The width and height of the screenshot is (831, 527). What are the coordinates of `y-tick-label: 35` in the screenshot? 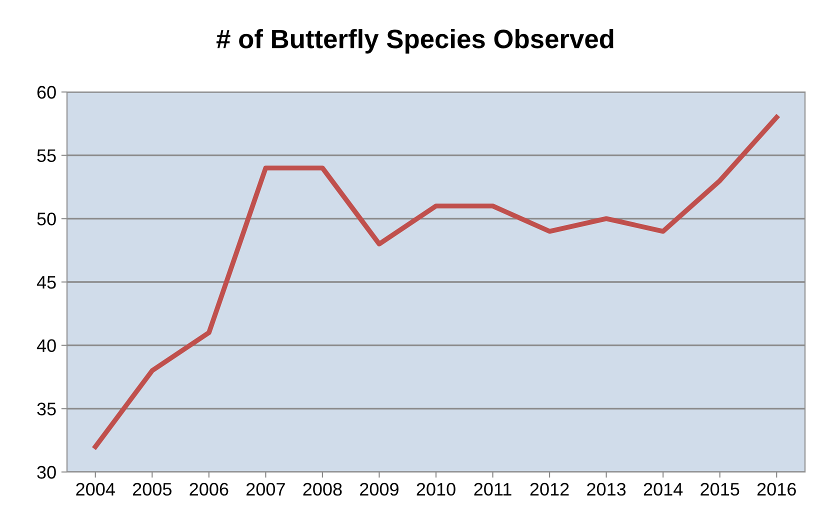 It's located at (46, 409).